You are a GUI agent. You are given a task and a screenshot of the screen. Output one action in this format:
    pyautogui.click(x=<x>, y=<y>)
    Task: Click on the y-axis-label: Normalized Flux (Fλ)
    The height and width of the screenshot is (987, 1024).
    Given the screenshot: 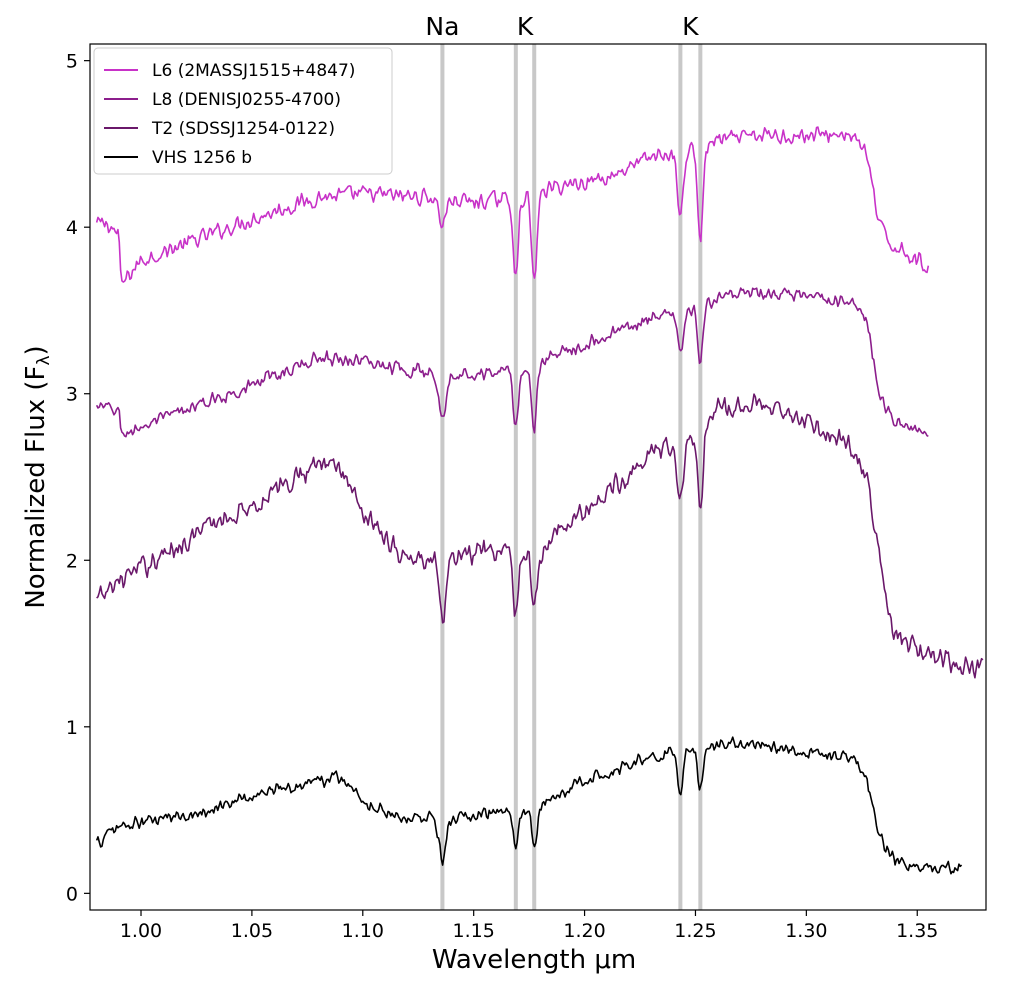 What is the action you would take?
    pyautogui.click(x=37, y=476)
    